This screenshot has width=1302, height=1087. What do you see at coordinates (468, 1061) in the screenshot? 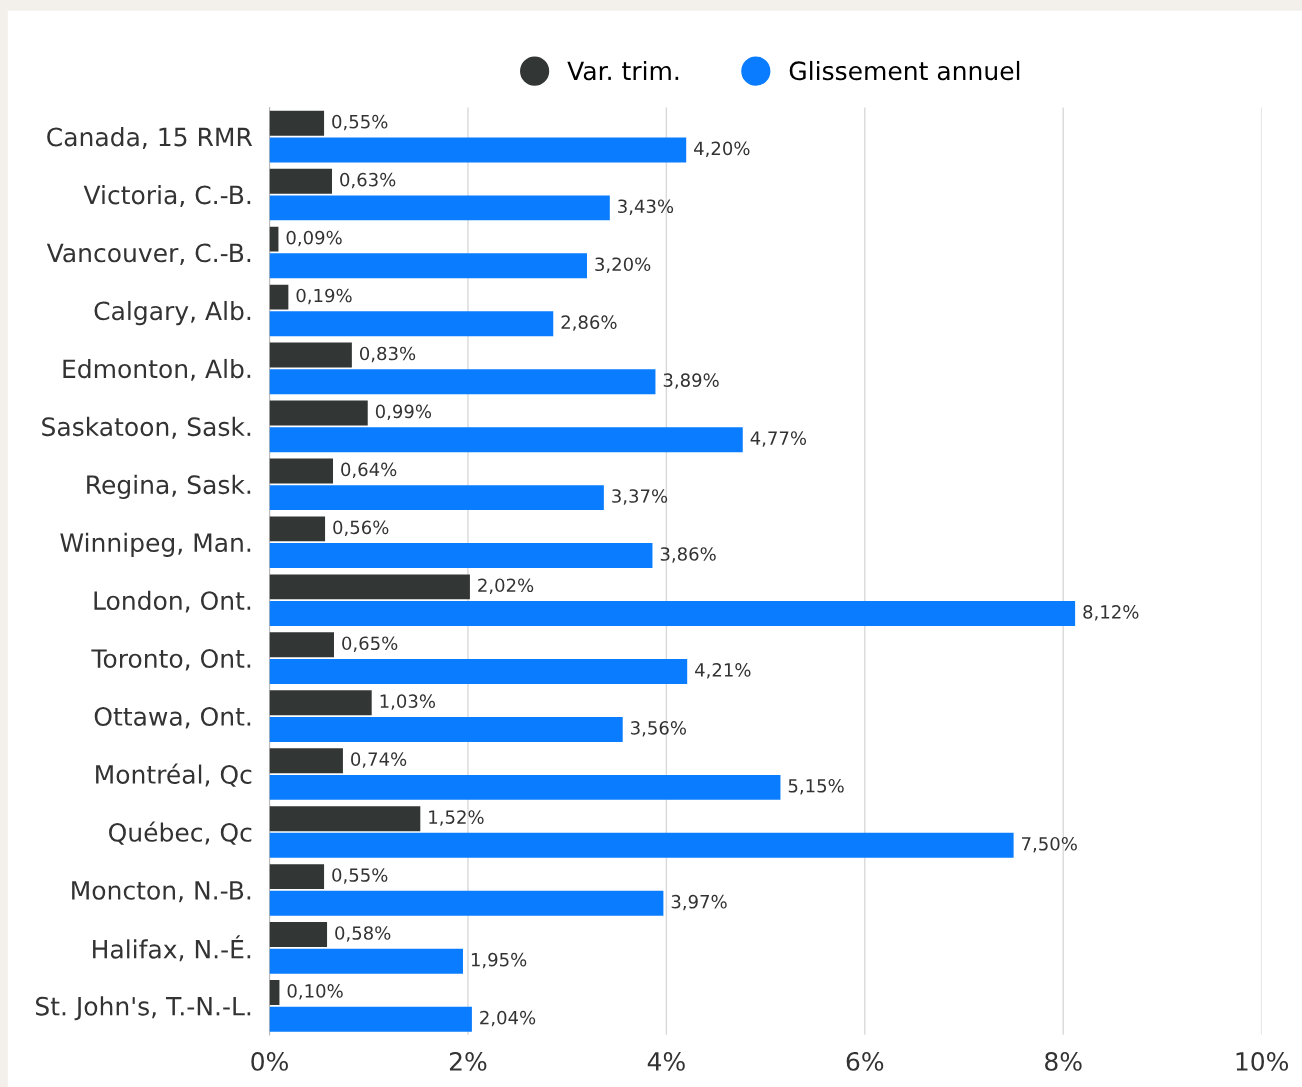
I see `x-tick-label: 2%` at bounding box center [468, 1061].